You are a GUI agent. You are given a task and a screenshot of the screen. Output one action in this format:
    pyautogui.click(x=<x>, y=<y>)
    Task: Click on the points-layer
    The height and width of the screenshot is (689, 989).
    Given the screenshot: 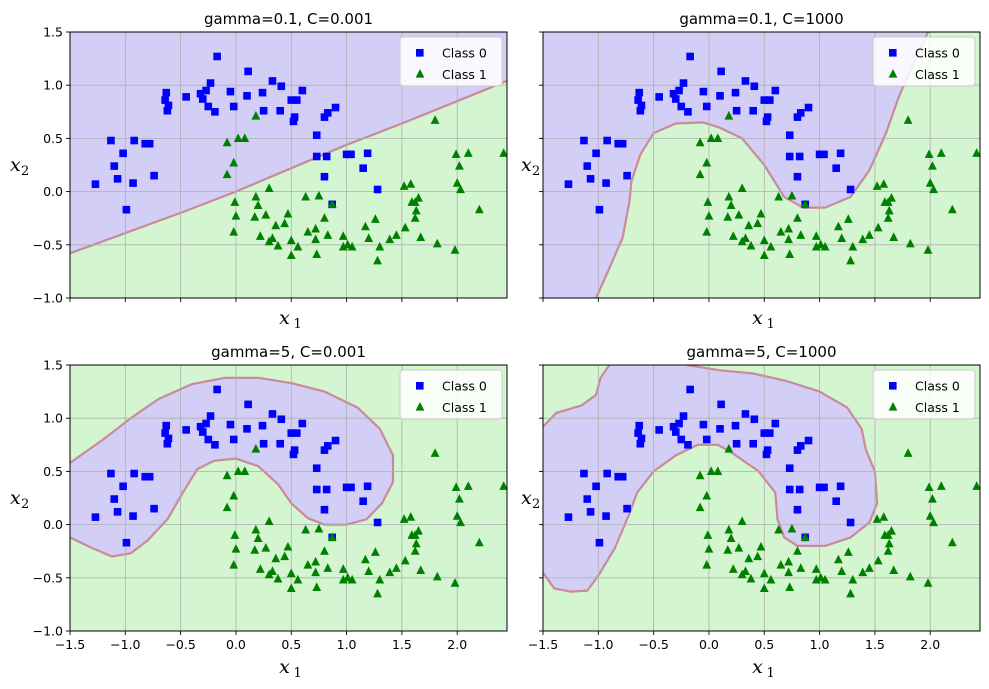 What is the action you would take?
    pyautogui.click(x=772, y=491)
    